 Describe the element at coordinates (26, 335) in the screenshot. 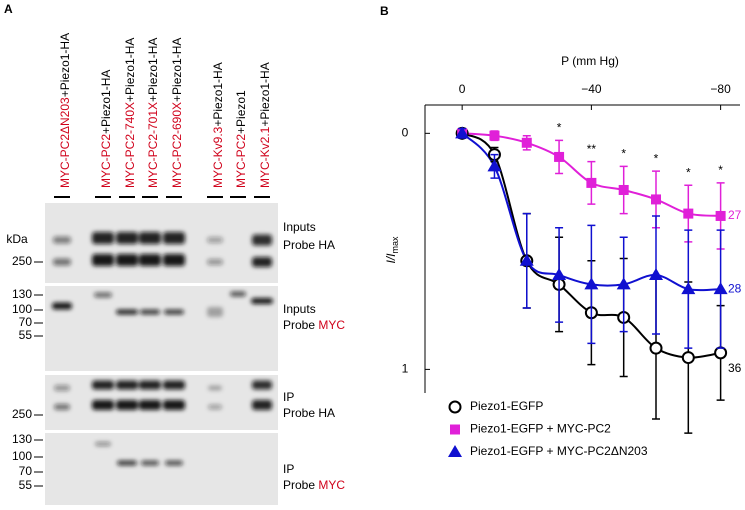

I see `marker-label: 55` at that location.